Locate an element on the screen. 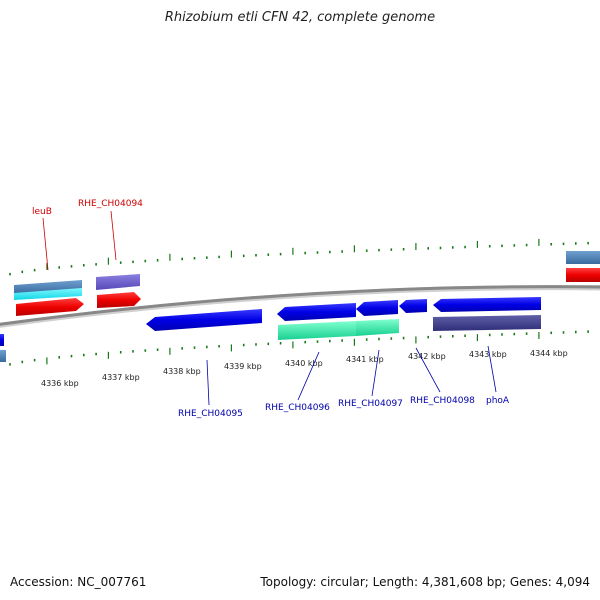 The image size is (600, 600). gene-label-rhe-ch04095: RHE_CH04095 is located at coordinates (210, 414).